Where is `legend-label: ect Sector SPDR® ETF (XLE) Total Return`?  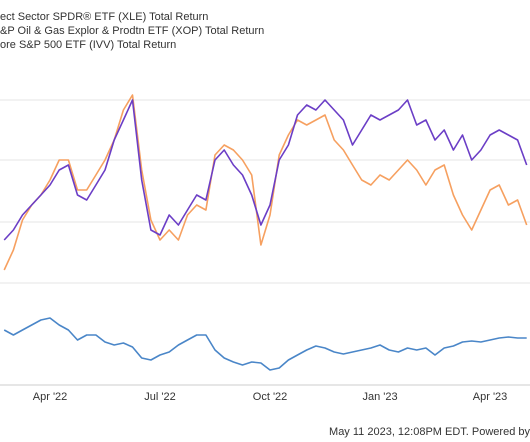 legend-label: ect Sector SPDR® ETF (XLE) Total Return is located at coordinates (104, 17).